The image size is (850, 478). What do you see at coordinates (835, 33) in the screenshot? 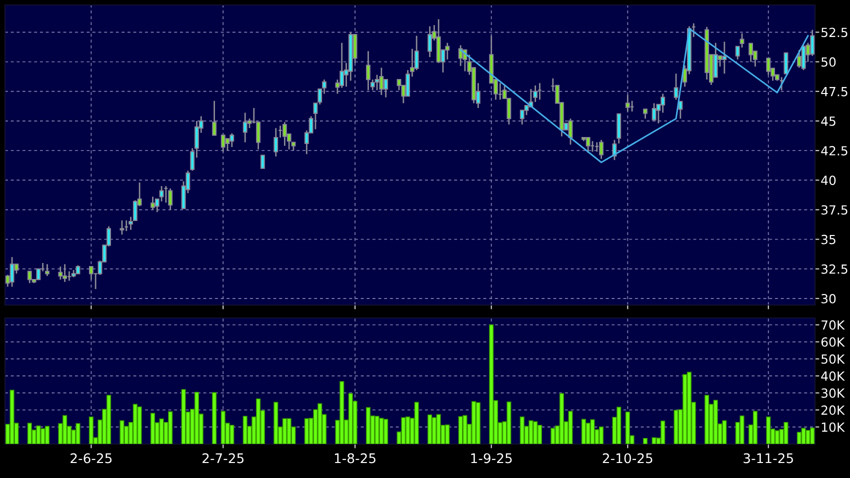
I see `y-tick-label: 52.5` at bounding box center [835, 33].